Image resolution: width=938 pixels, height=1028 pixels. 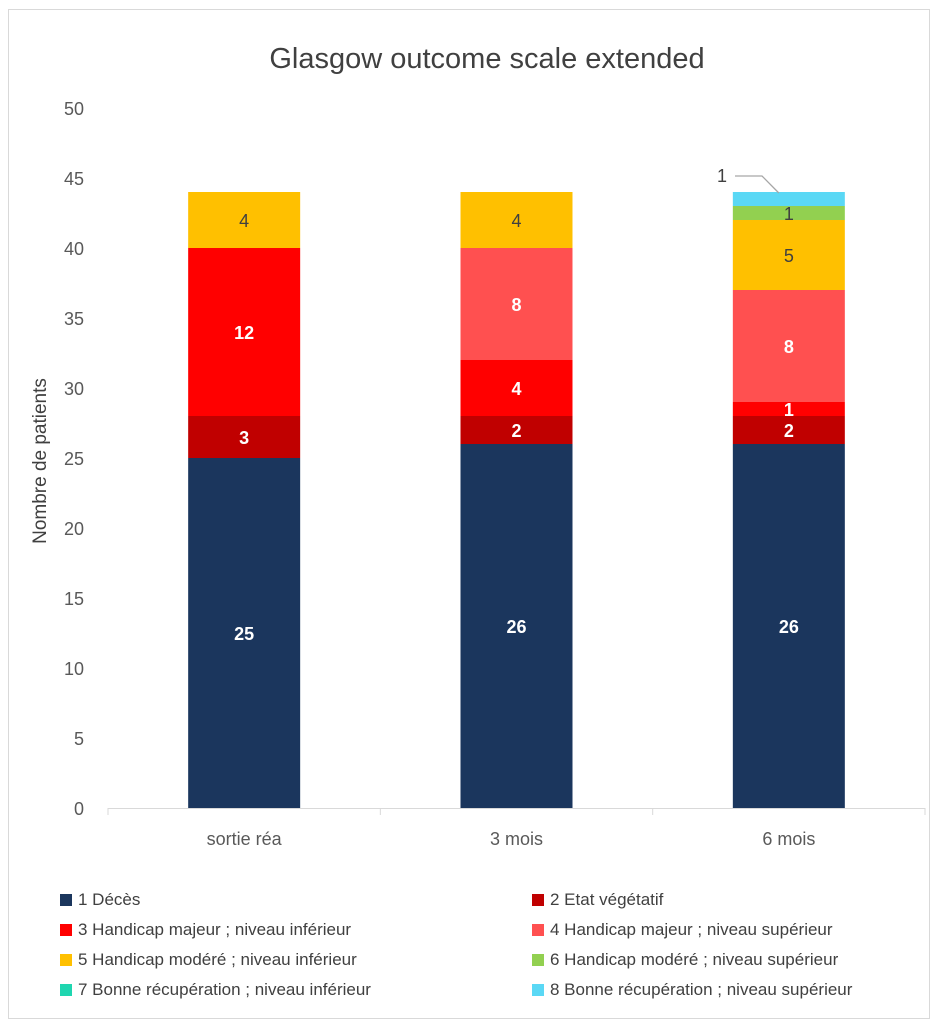 What do you see at coordinates (74, 249) in the screenshot?
I see `y-tick-label: 40` at bounding box center [74, 249].